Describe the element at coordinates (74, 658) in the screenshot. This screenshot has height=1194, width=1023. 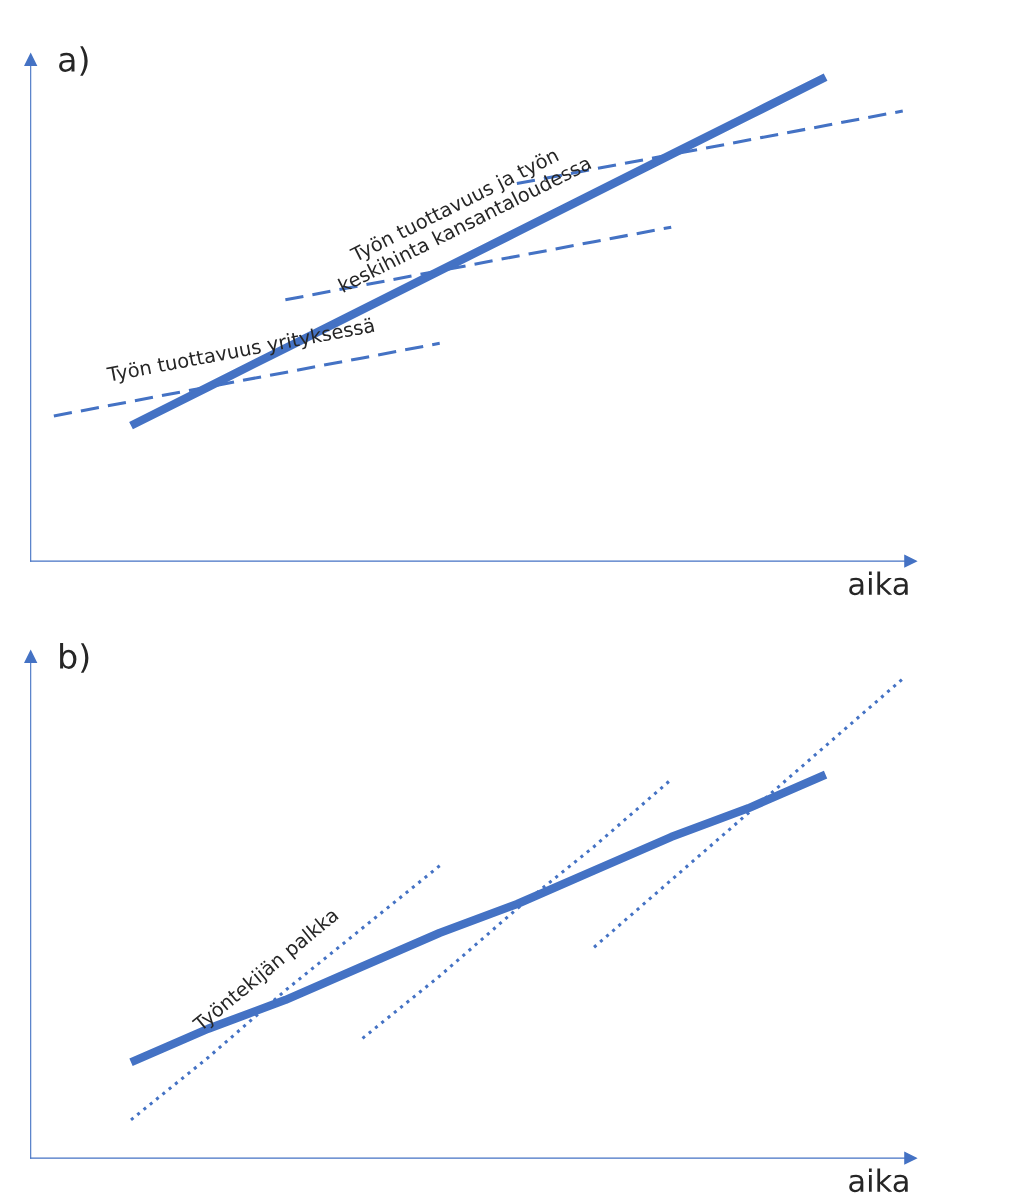
I see `chart-title: b)` at that location.